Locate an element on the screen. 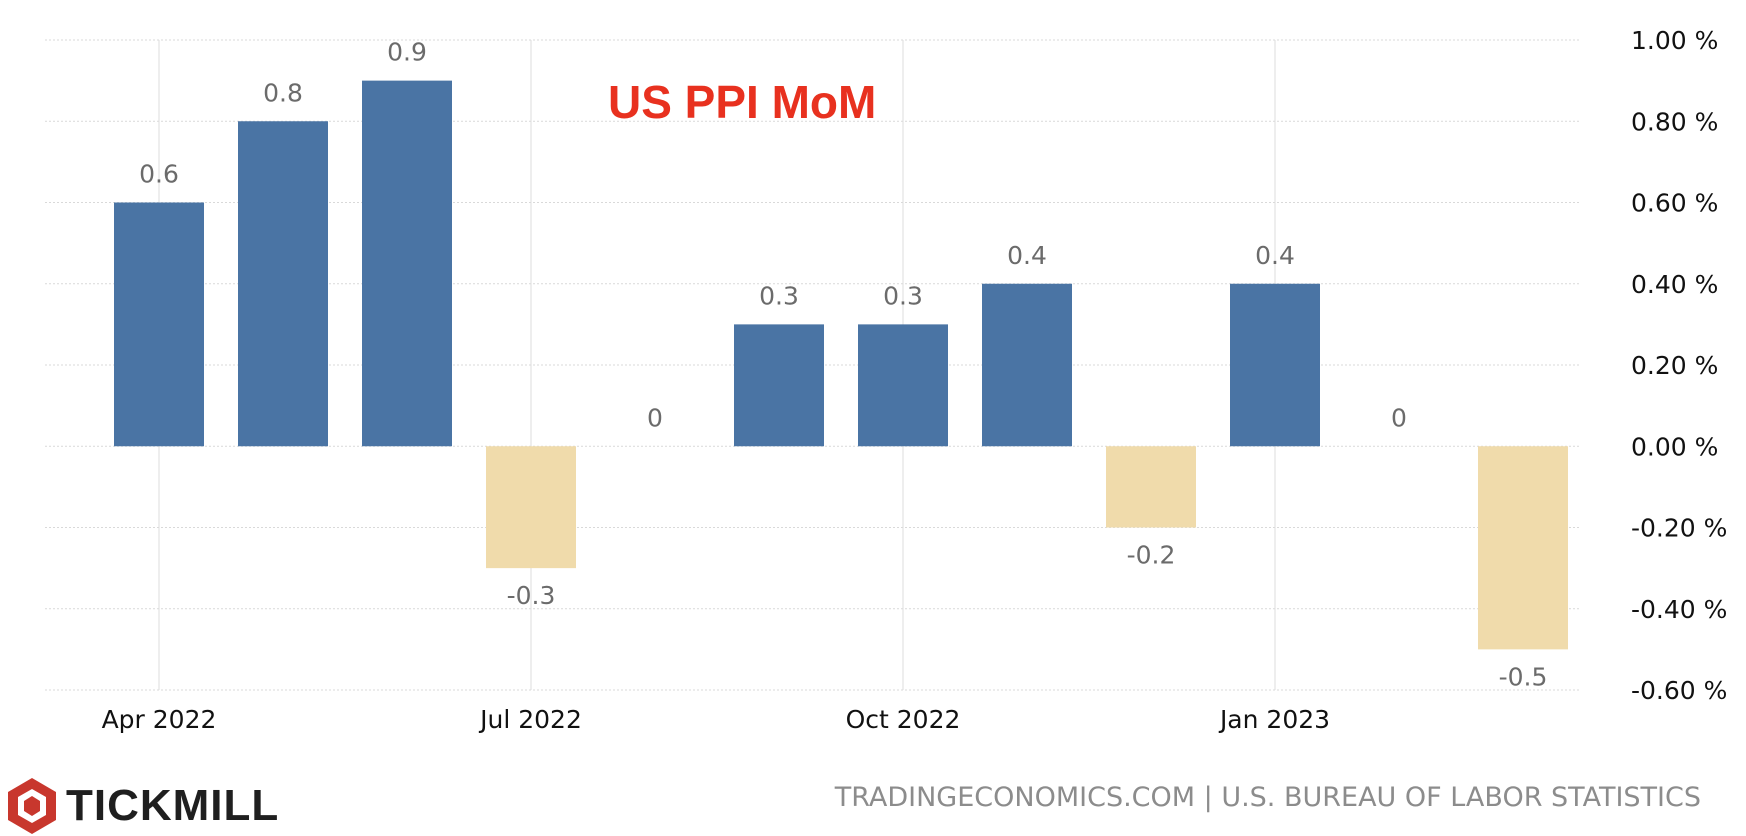 This screenshot has height=836, width=1746. bar-value-label: 0.6 is located at coordinates (159, 174).